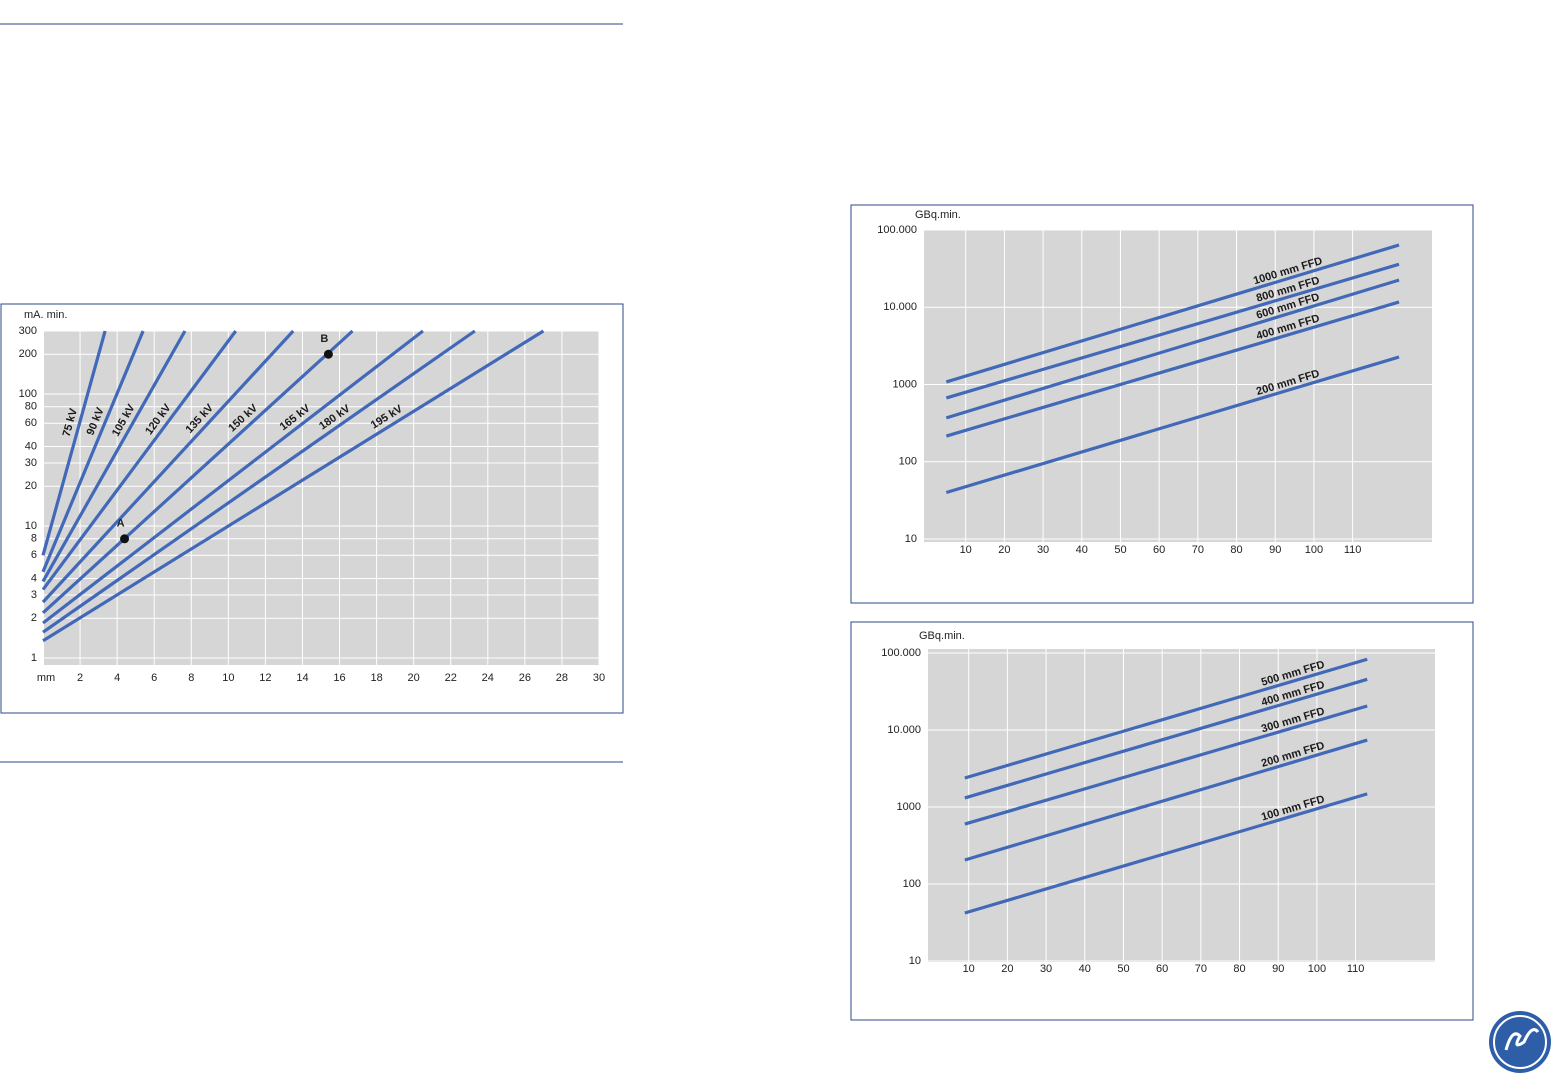  I want to click on annotation-label: B, so click(324, 339).